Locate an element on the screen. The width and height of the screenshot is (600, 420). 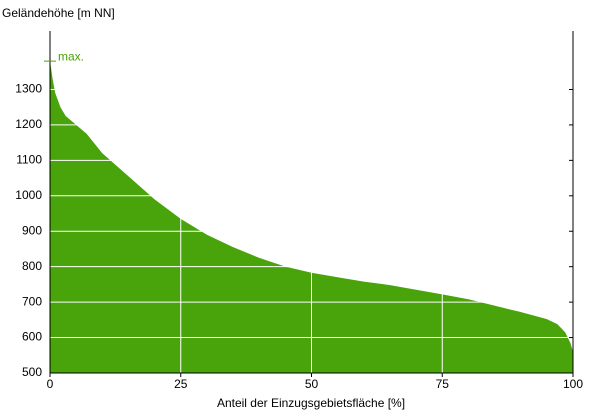
x-tick-label: 25 is located at coordinates (181, 384).